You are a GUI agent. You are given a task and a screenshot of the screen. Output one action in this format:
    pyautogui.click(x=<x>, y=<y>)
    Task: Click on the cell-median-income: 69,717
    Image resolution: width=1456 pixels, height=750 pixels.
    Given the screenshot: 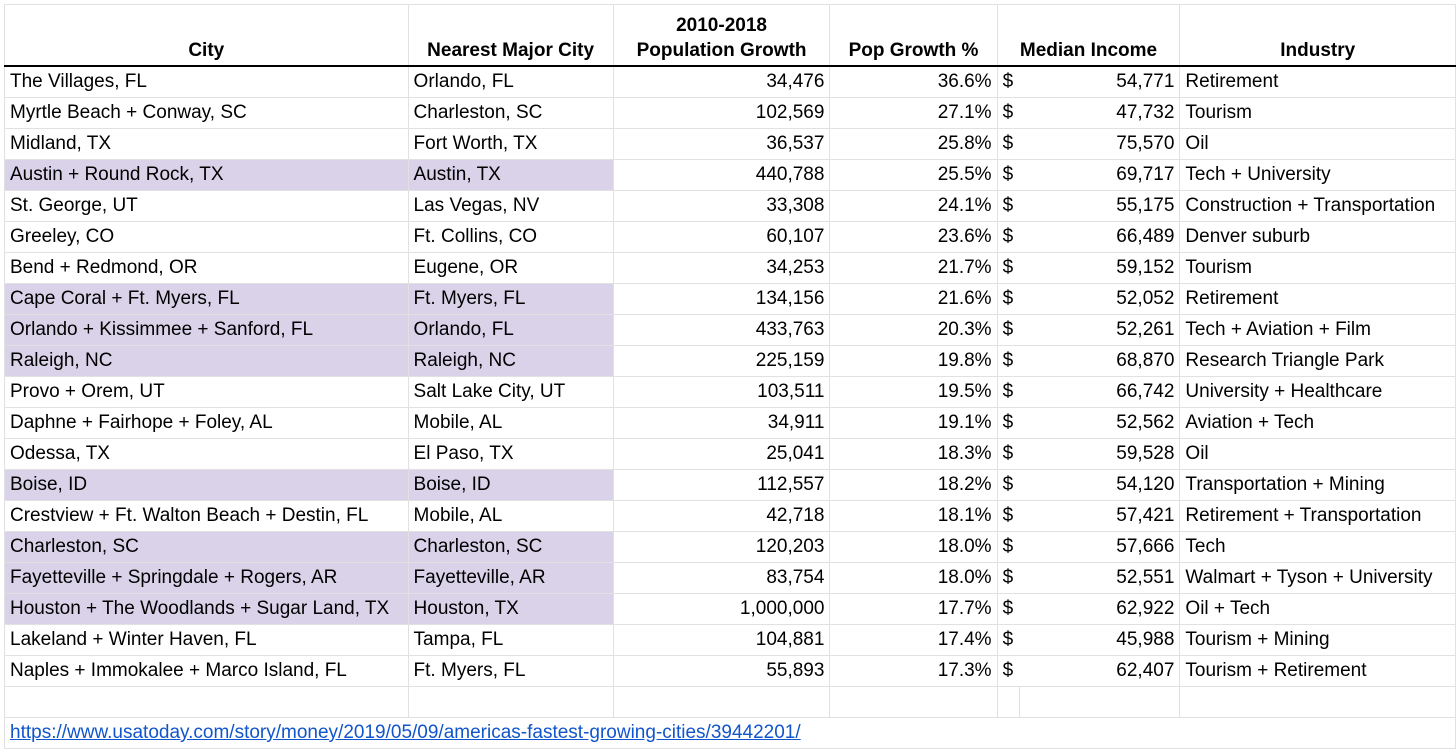 What is the action you would take?
    pyautogui.click(x=1100, y=175)
    